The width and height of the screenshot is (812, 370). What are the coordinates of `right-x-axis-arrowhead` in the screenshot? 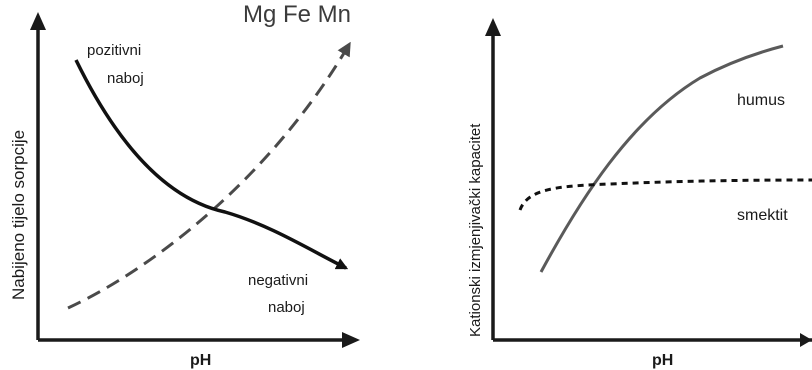 It's located at (806, 340).